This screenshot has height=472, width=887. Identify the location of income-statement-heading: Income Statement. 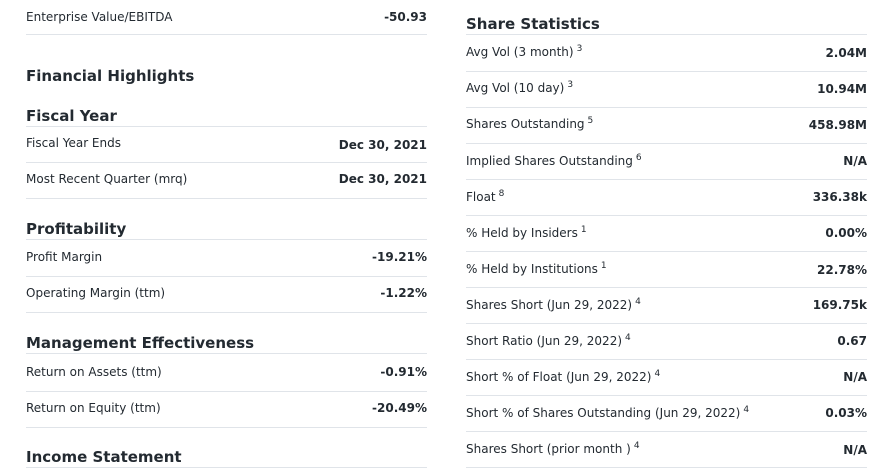
(226, 458).